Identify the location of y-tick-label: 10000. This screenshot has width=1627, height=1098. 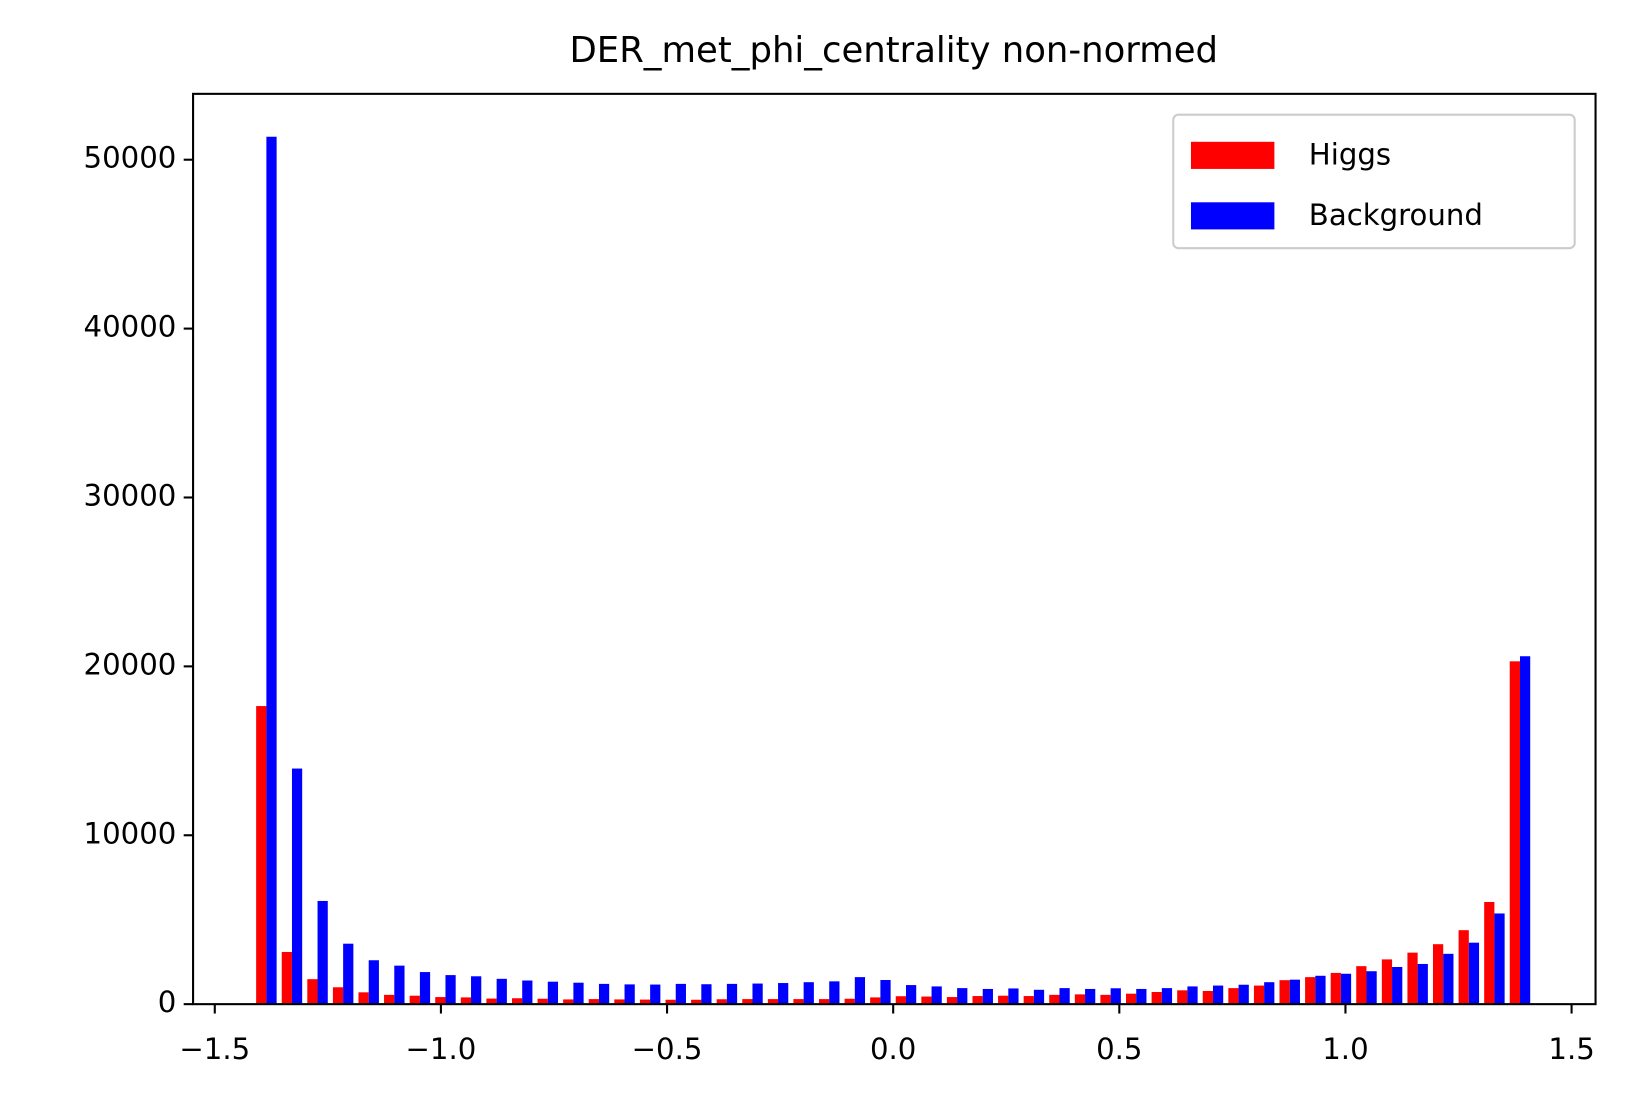
(130, 833).